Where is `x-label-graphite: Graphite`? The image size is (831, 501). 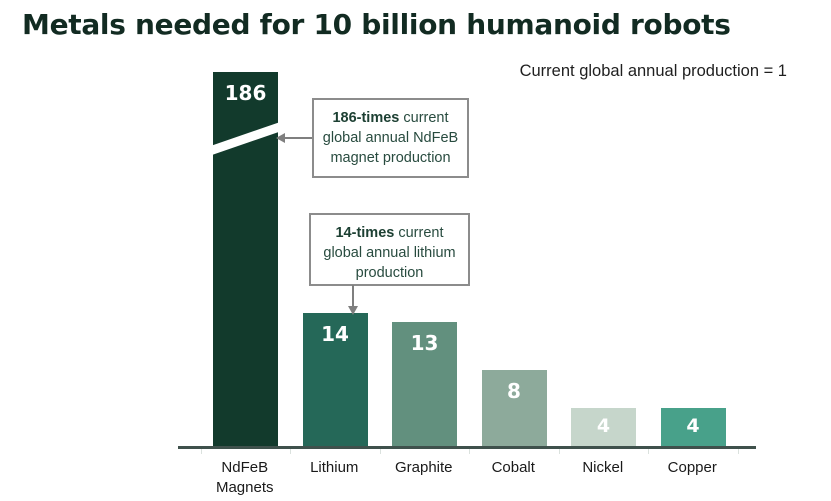 x-label-graphite: Graphite is located at coordinates (423, 467).